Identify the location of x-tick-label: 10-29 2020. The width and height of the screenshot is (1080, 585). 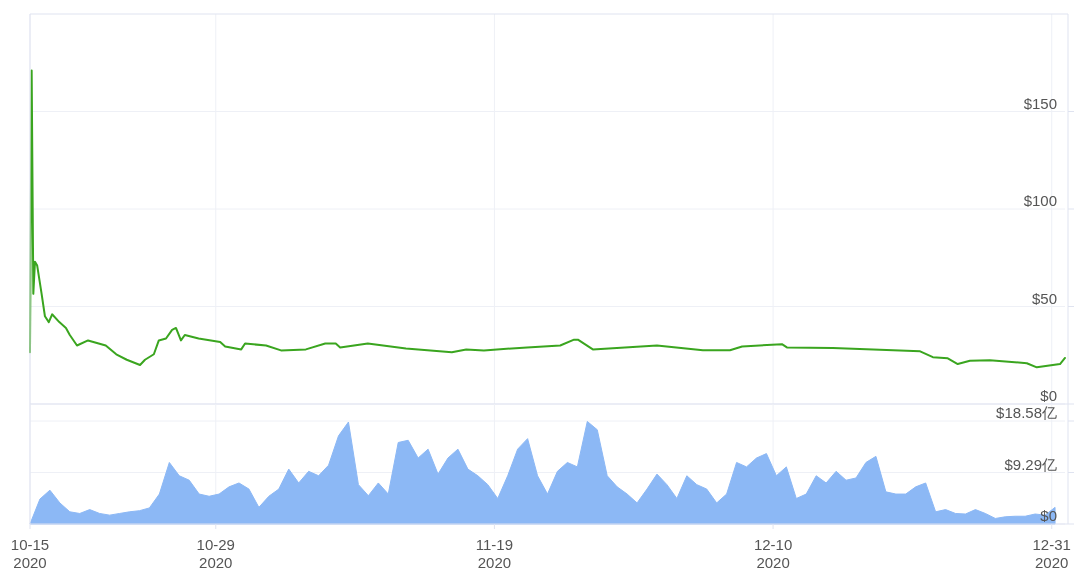
(215, 553).